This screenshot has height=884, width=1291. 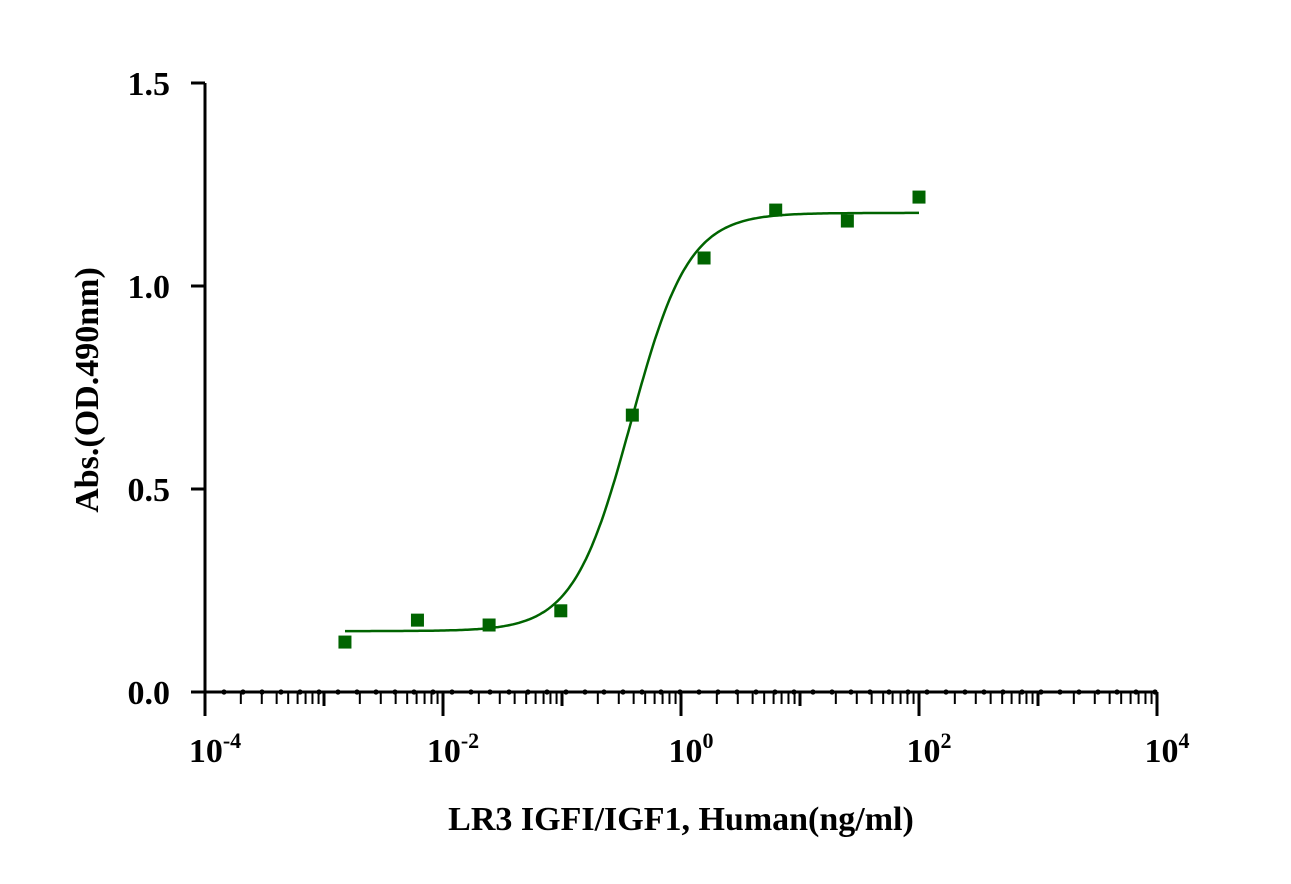 I want to click on y-tick-labels: 0.0 0.5 1.0 1.5, so click(x=149, y=389).